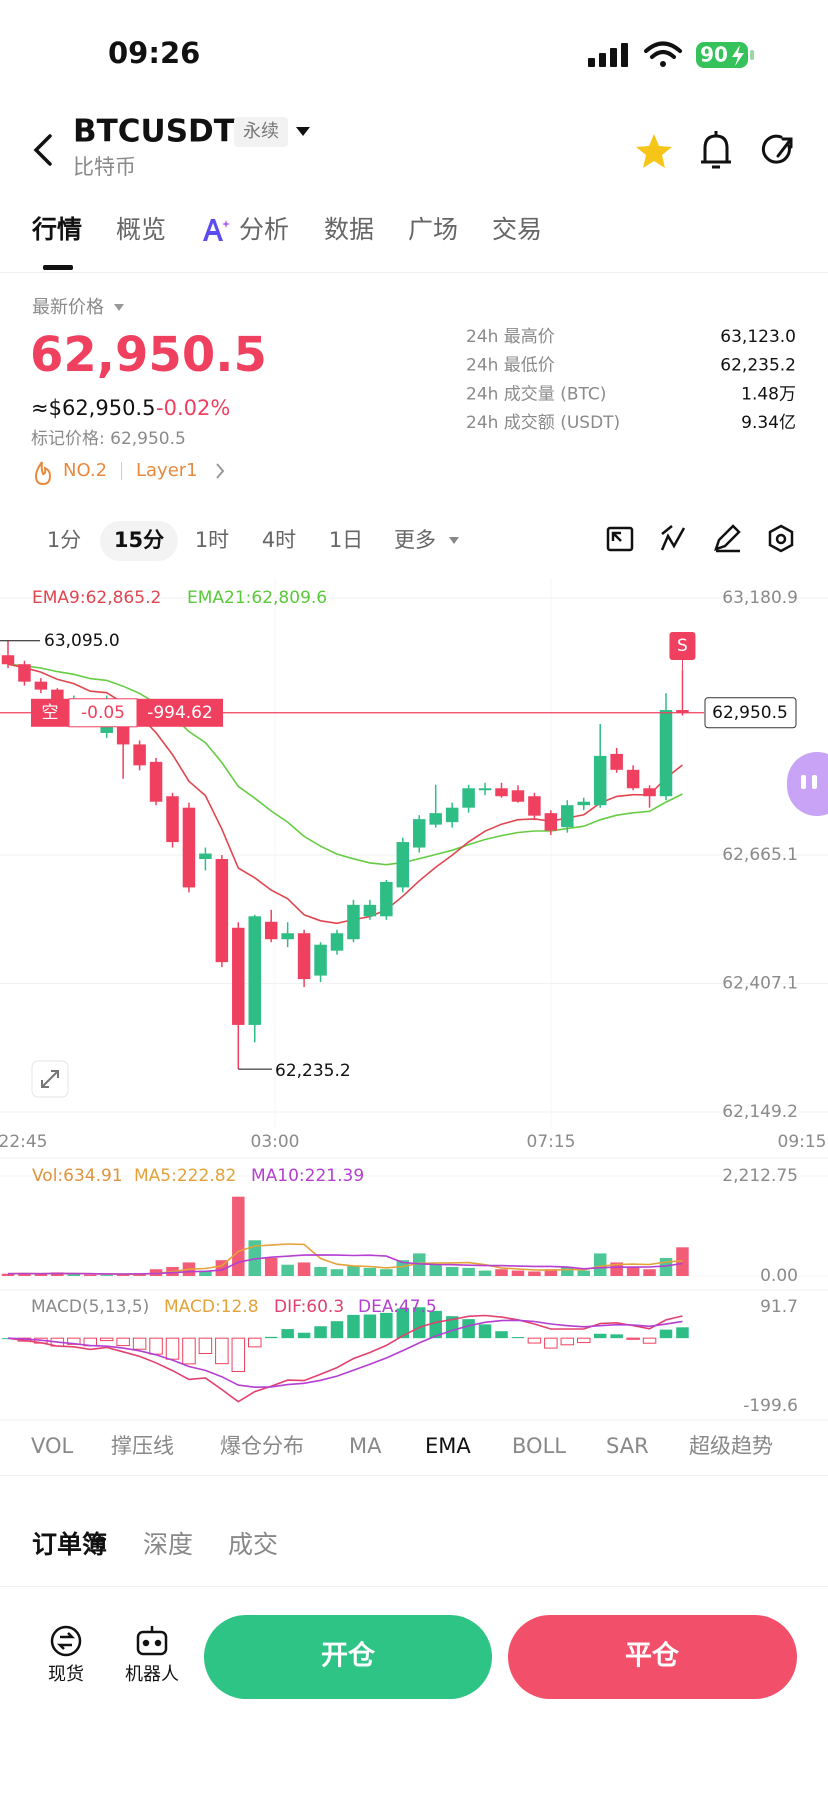  What do you see at coordinates (152, 1641) in the screenshot?
I see `robot-icon` at bounding box center [152, 1641].